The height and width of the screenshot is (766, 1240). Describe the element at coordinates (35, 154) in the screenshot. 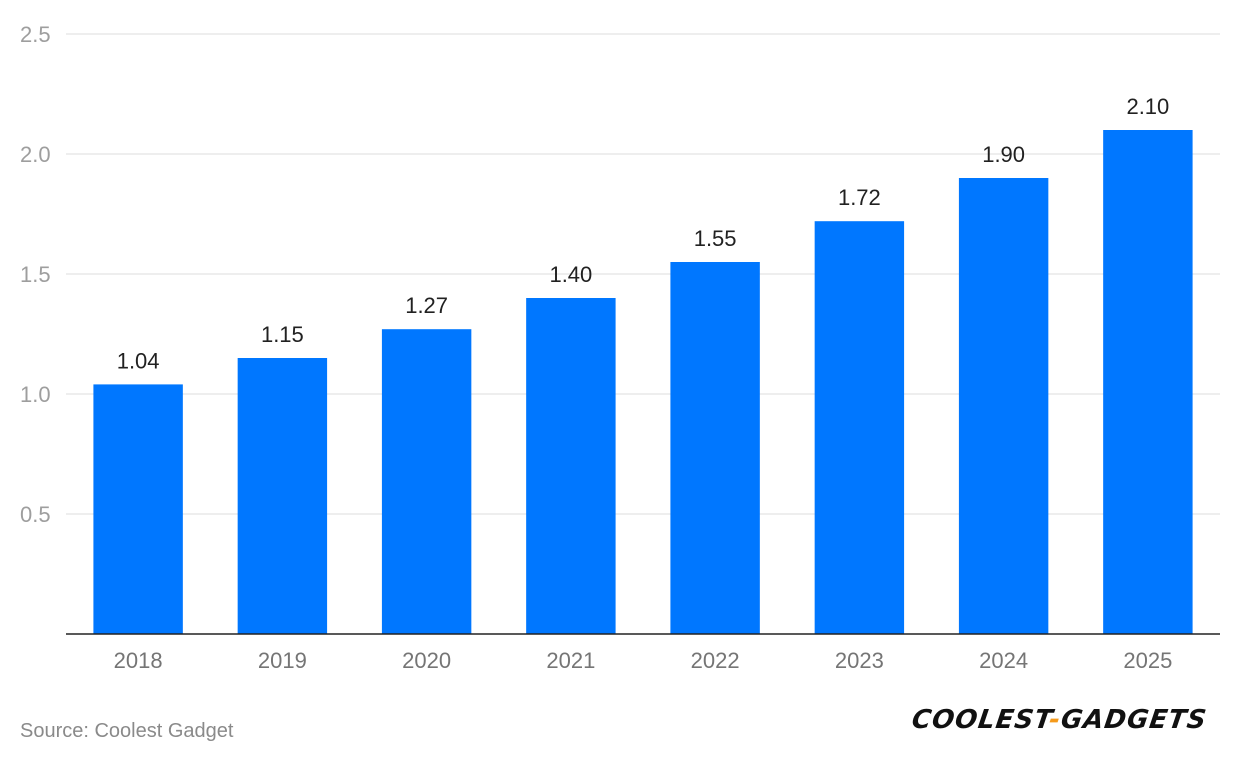

I see `y-tick-label: 2.0` at that location.